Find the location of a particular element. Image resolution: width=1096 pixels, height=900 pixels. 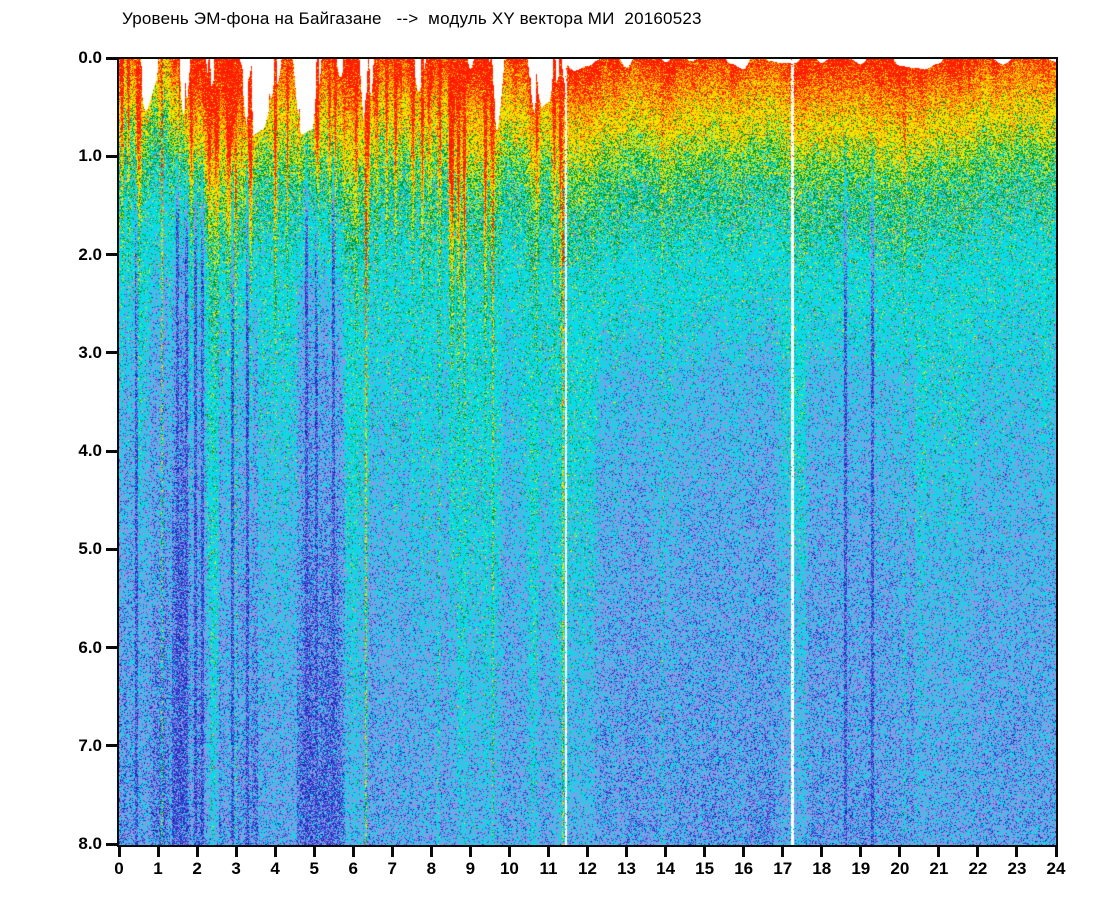

x-tick-label: 11 is located at coordinates (548, 868).